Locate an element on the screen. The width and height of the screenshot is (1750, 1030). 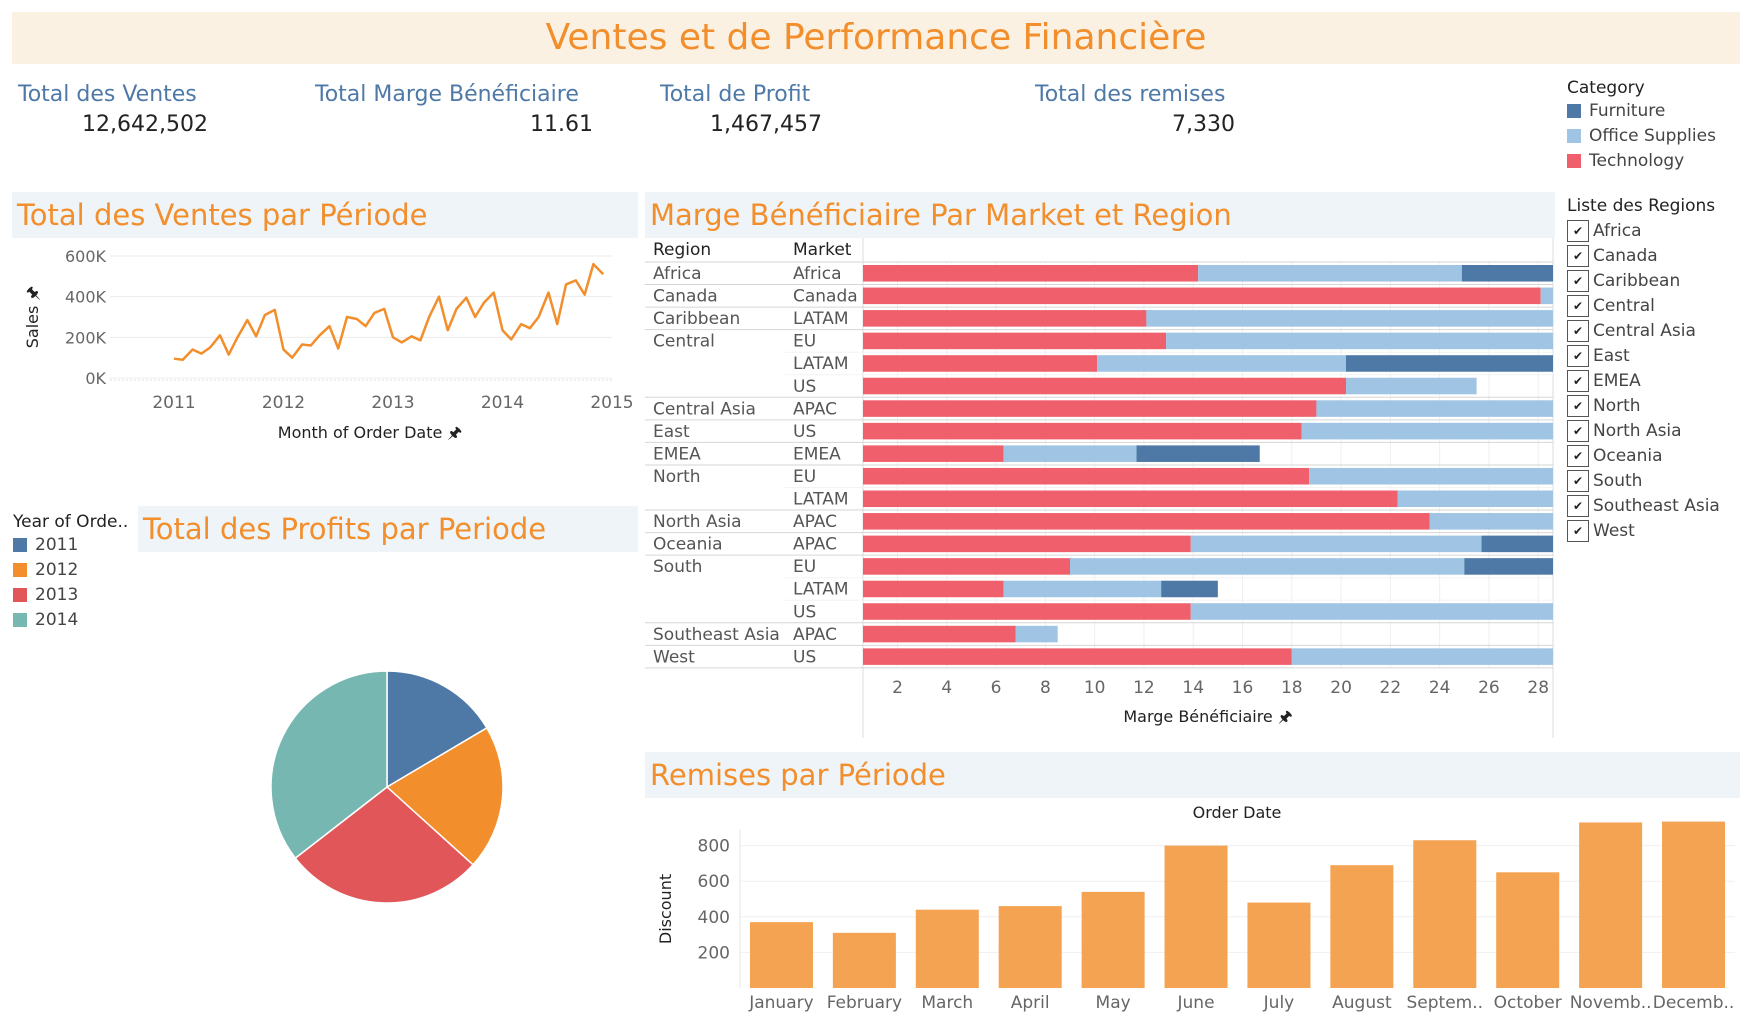
kpi-profit-label: Total de Profit is located at coordinates (735, 94).